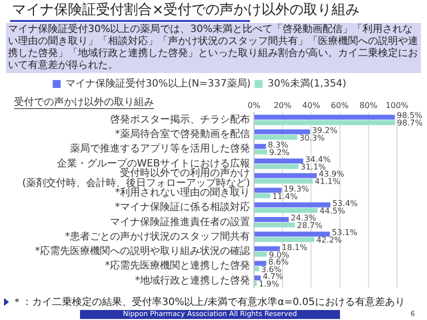 The width and height of the screenshot is (427, 320). Describe the element at coordinates (325, 130) in the screenshot. I see `data-label: 39.2%` at that location.